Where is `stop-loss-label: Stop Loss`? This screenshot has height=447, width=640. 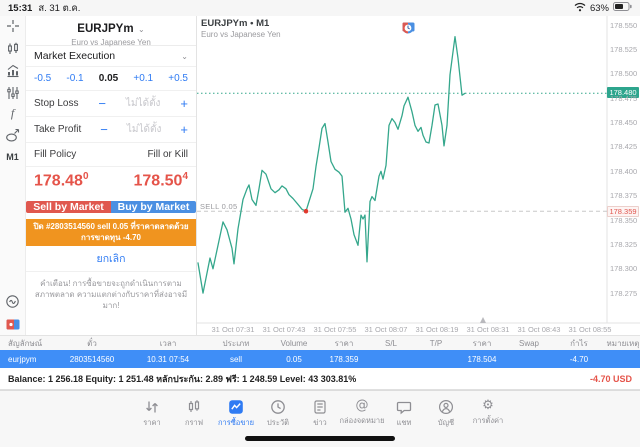 stop-loss-label: Stop Loss is located at coordinates (56, 103).